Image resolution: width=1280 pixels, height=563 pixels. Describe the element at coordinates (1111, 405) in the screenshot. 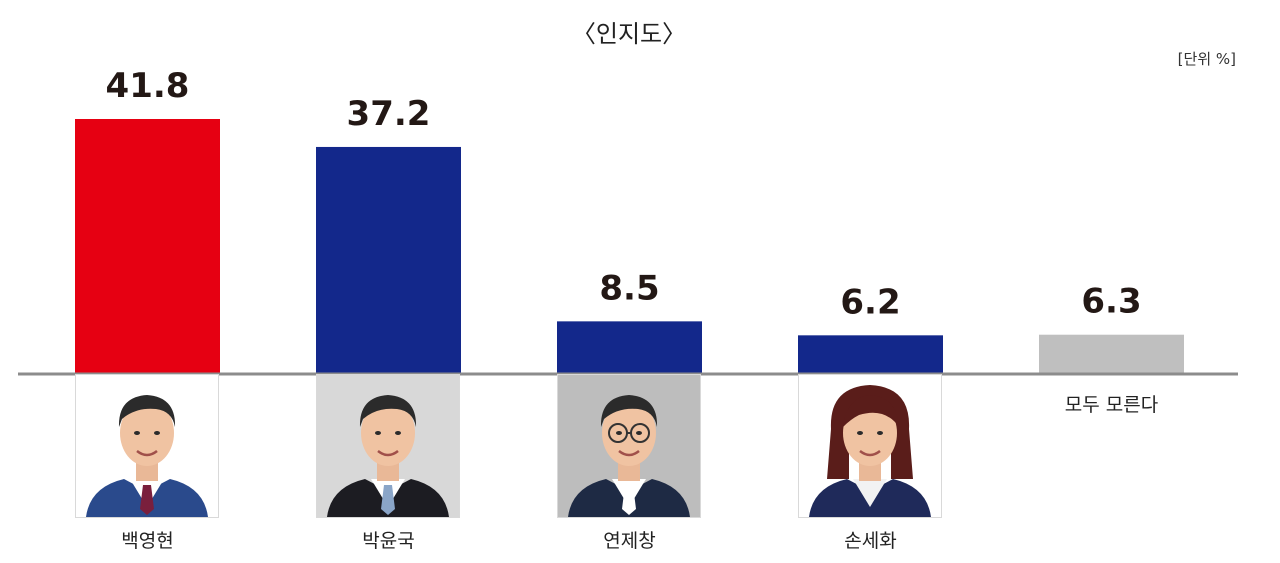

I see `category-label-5: 모두 모른다` at that location.